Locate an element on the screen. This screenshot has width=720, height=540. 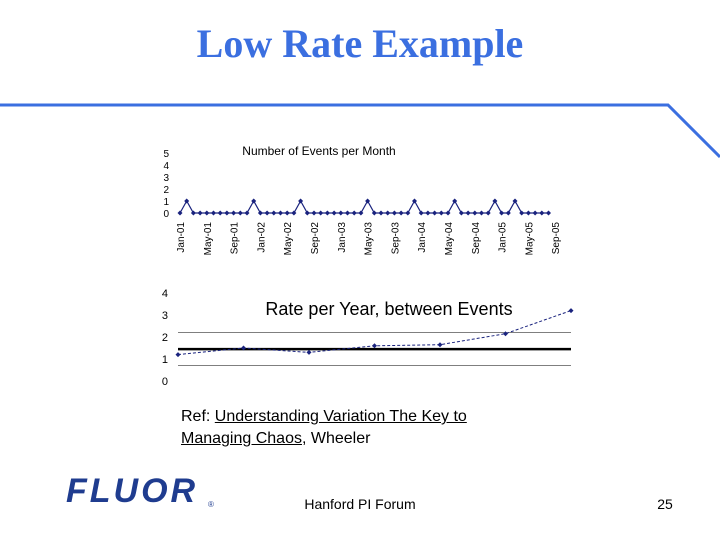
chart2-y-tick-label: 3 is located at coordinates (165, 316).